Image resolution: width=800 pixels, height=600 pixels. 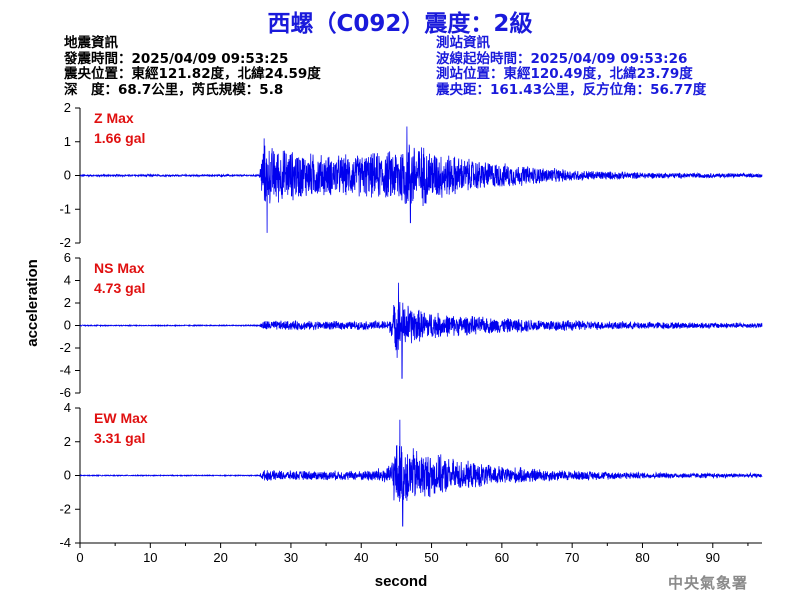 What do you see at coordinates (114, 118) in the screenshot?
I see `max-label-z: Z Max` at bounding box center [114, 118].